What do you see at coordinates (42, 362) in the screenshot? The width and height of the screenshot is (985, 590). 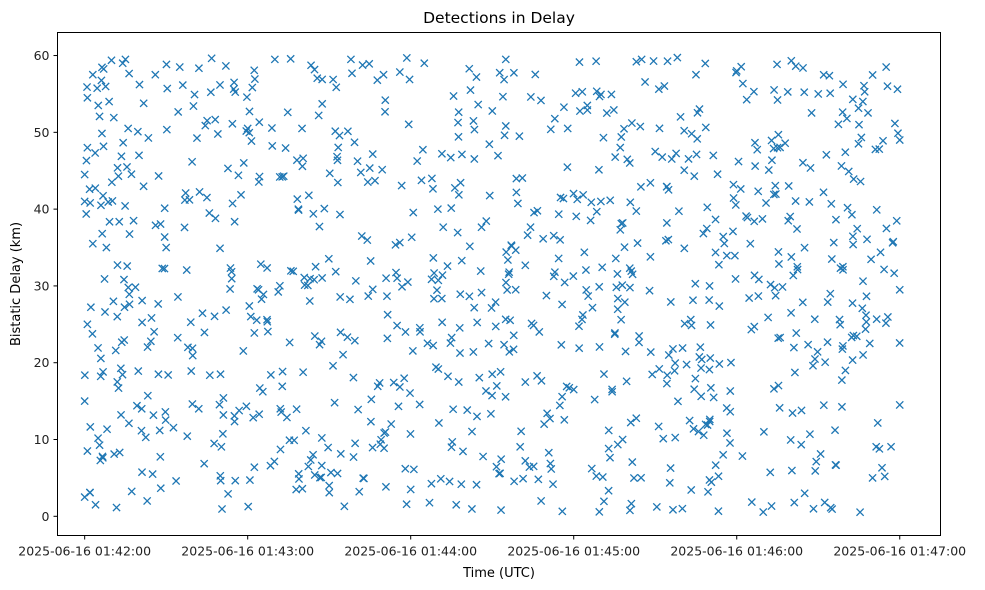 I see `y-tick-label: 20` at bounding box center [42, 362].